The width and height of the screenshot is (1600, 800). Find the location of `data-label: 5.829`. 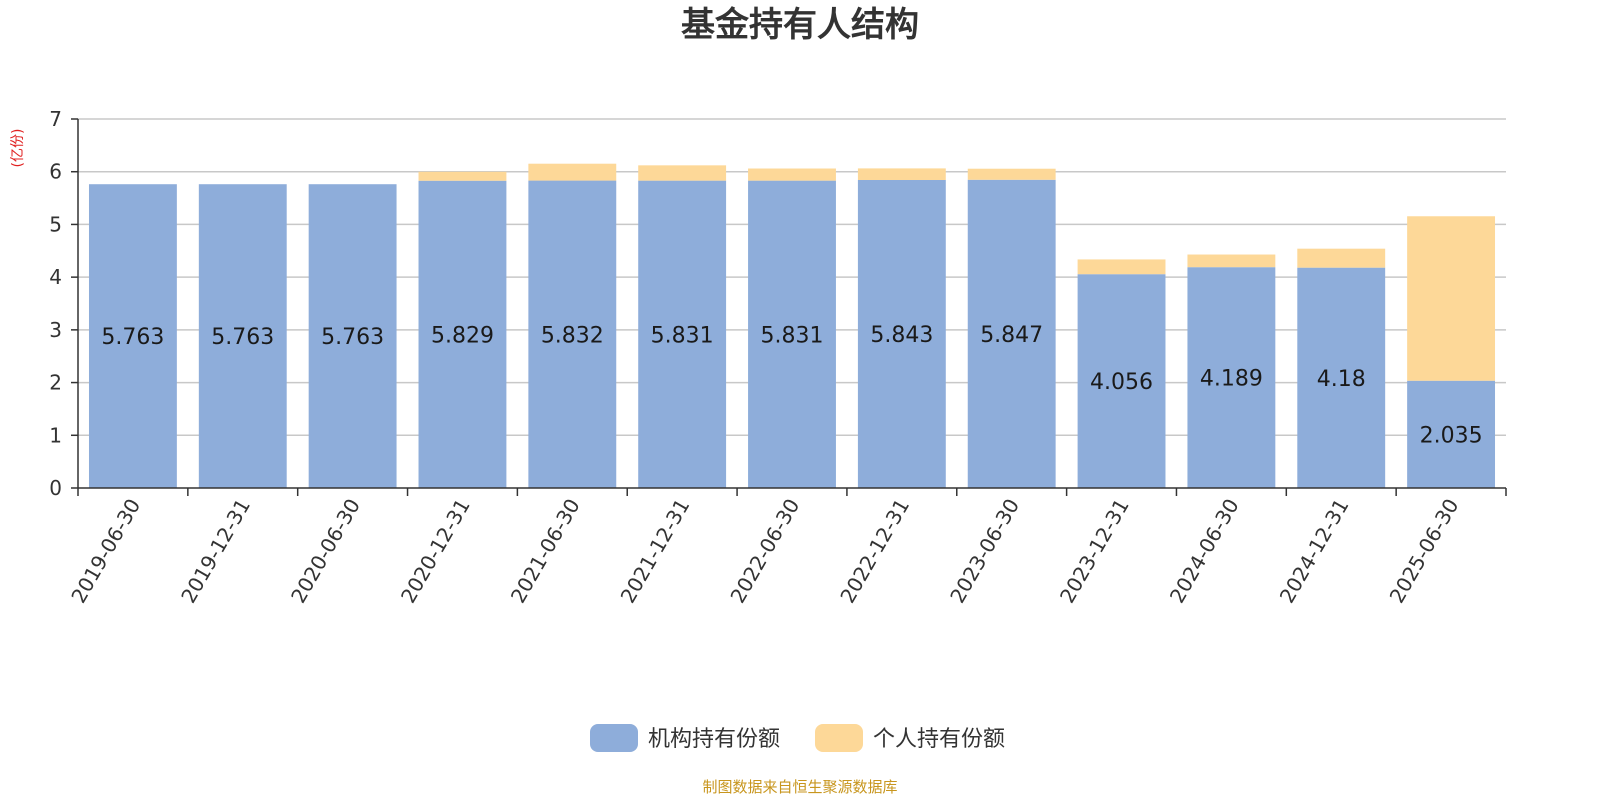

data-label: 5.829 is located at coordinates (462, 335).